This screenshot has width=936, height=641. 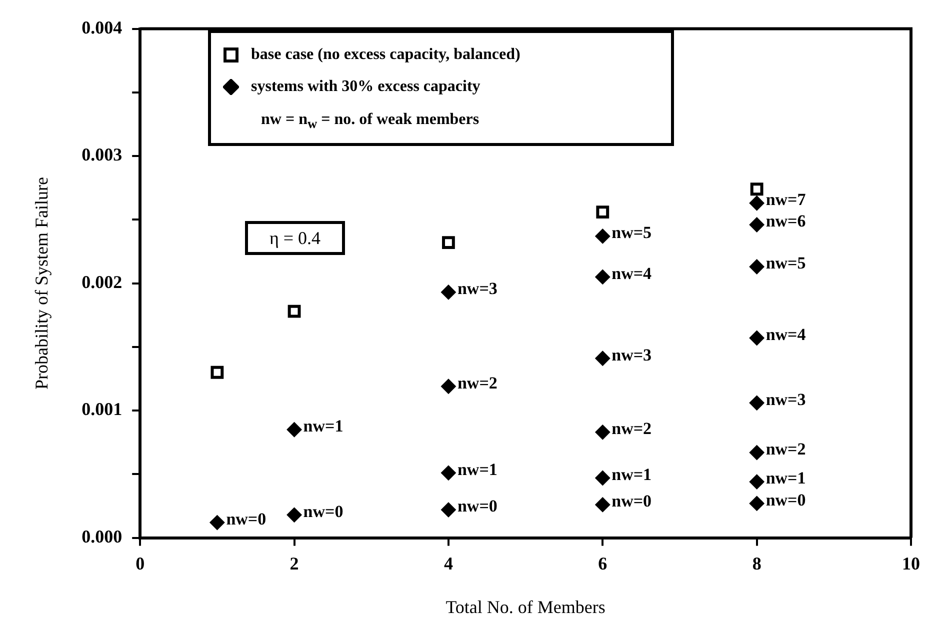 I want to click on annotation: η = 0.4, so click(x=295, y=238).